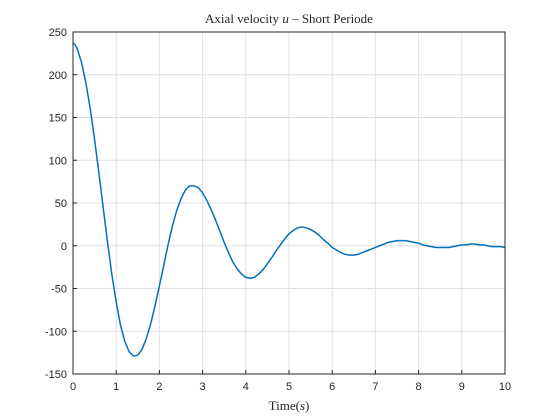 The width and height of the screenshot is (560, 420). I want to click on y-tick-label: -50, so click(59, 290).